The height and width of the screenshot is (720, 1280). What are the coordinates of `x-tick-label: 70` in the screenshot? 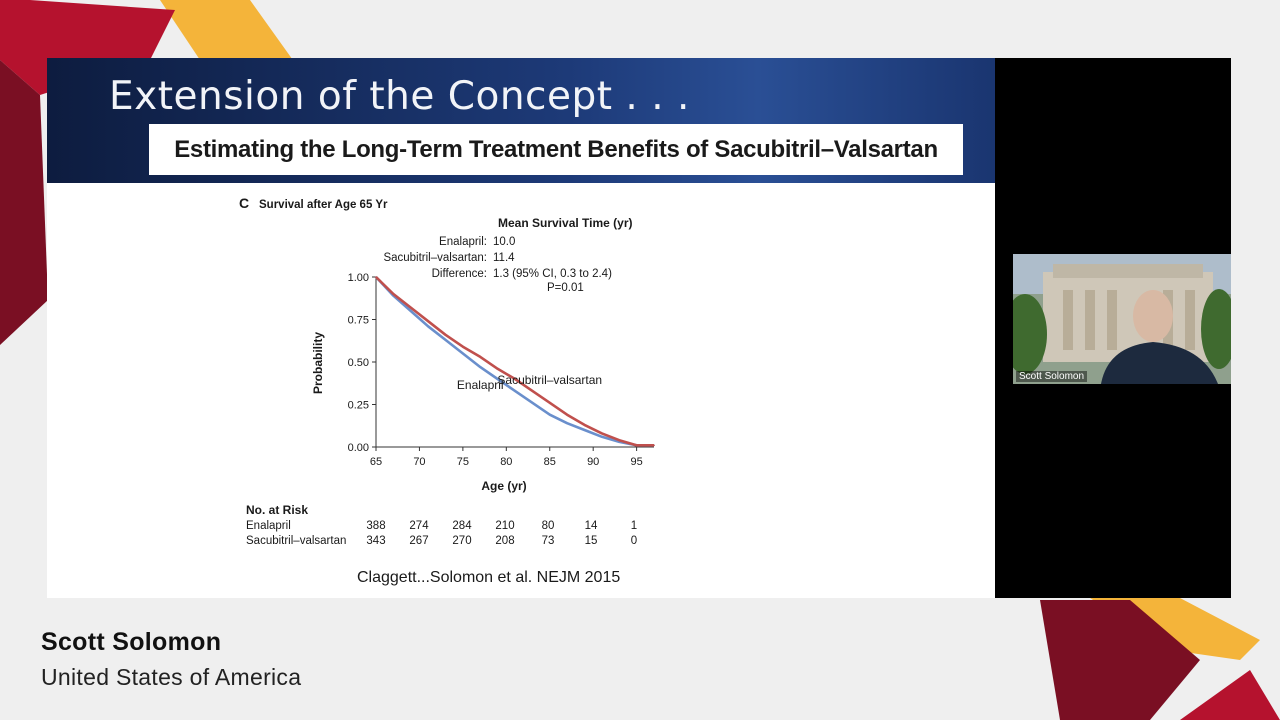 It's located at (419, 462).